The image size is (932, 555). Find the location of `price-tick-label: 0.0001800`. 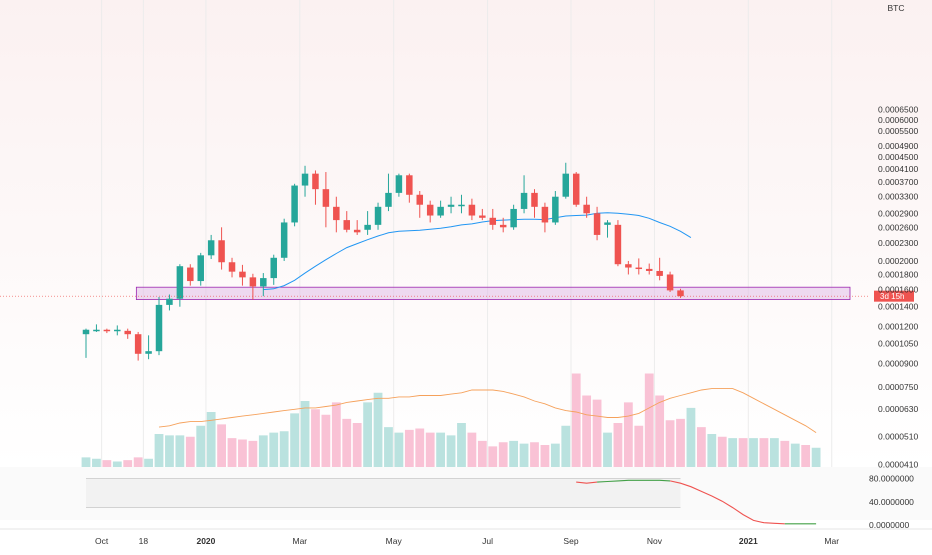

price-tick-label: 0.0001800 is located at coordinates (898, 274).